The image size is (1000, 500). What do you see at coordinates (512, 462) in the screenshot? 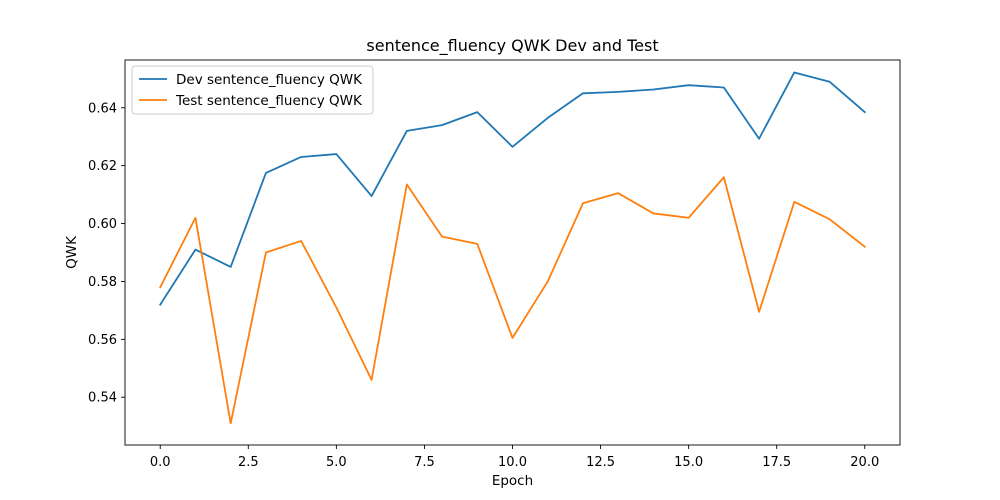
I see `x-tick-label: 10.0` at bounding box center [512, 462].